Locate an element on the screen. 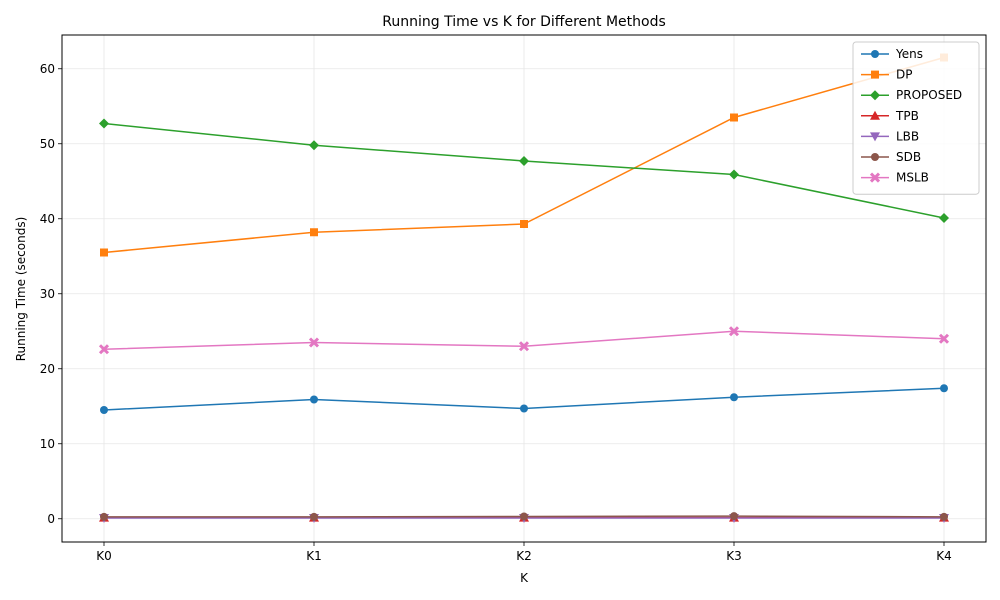 The height and width of the screenshot is (600, 1000). y-tick-label: 30 is located at coordinates (47, 294).